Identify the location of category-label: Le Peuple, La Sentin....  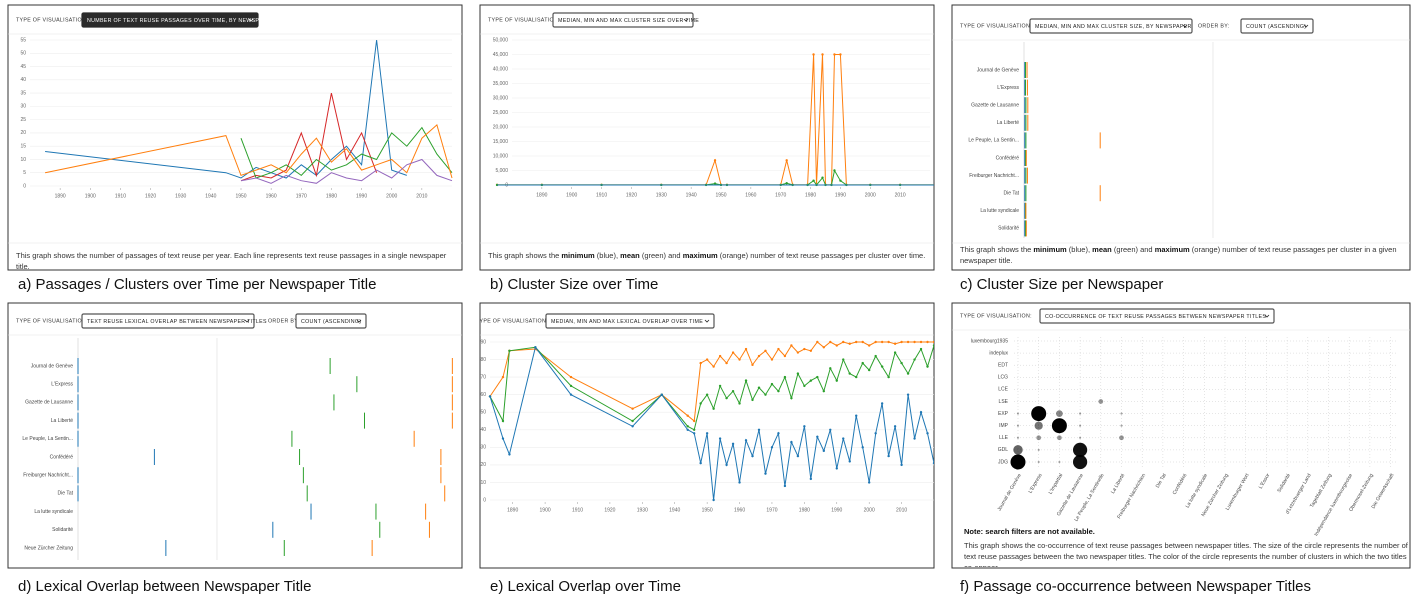
(993, 141).